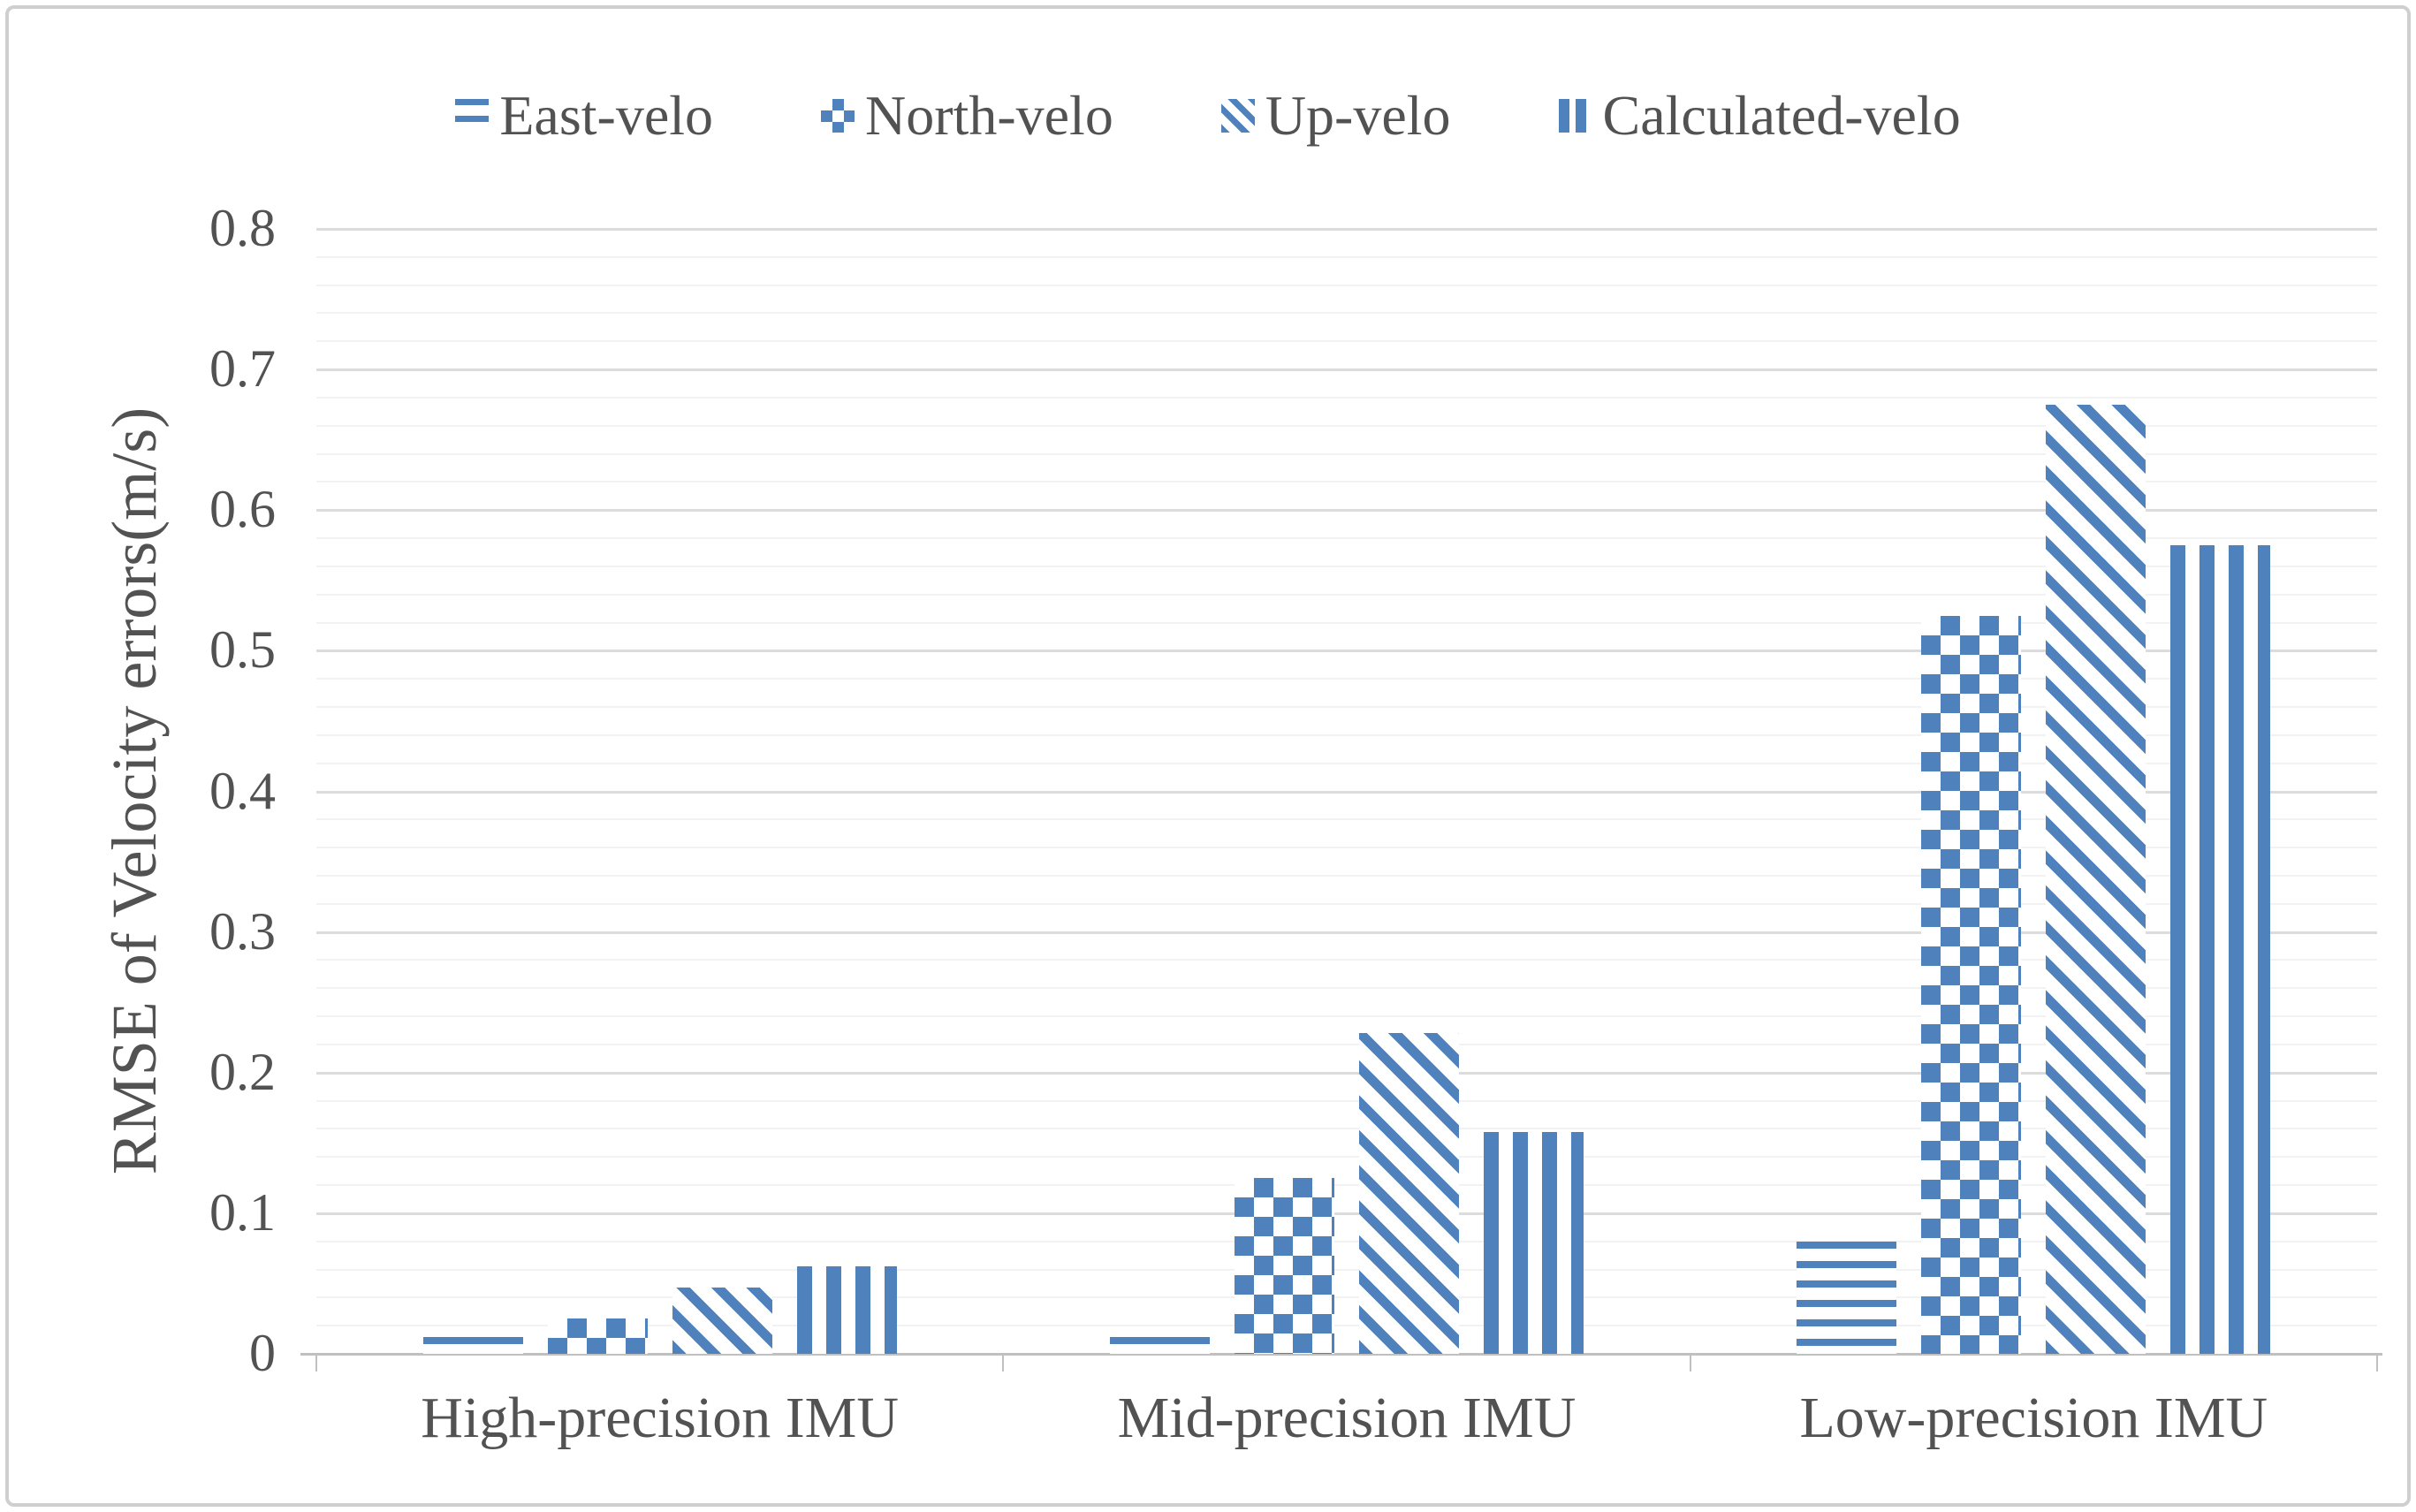 This screenshot has width=2416, height=1512. Describe the element at coordinates (262, 1352) in the screenshot. I see `y-tick-label-0: 0` at that location.